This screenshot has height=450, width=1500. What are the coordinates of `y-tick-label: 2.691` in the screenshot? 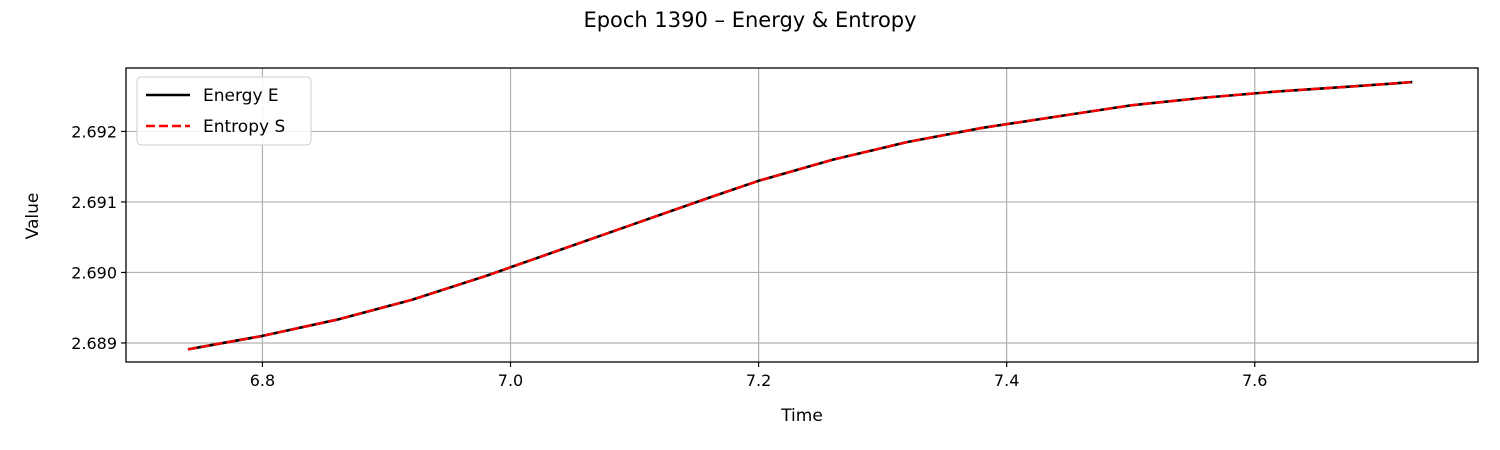 It's located at (94, 202).